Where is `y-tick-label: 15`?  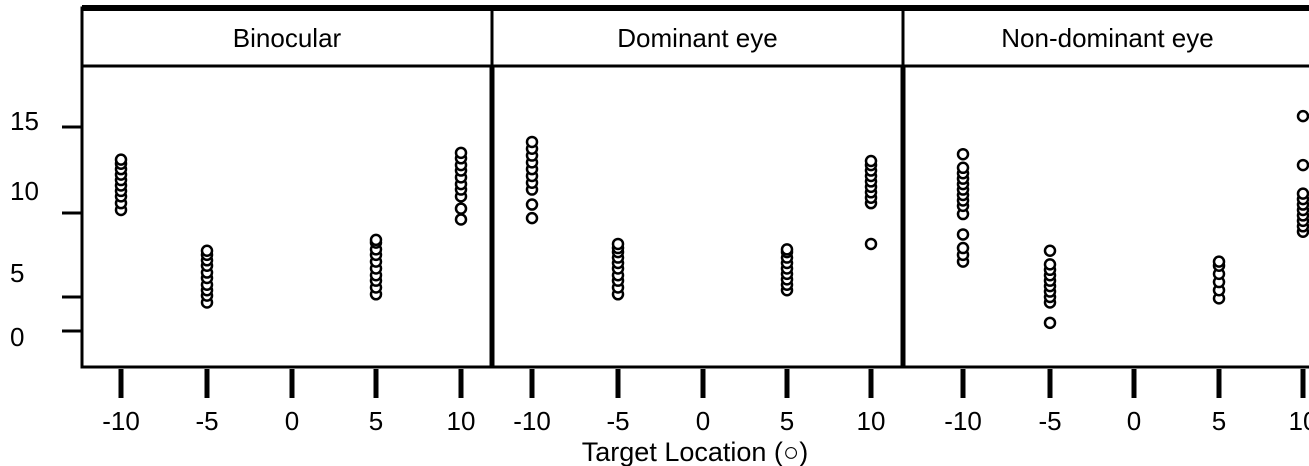 y-tick-label: 15 is located at coordinates (24, 121).